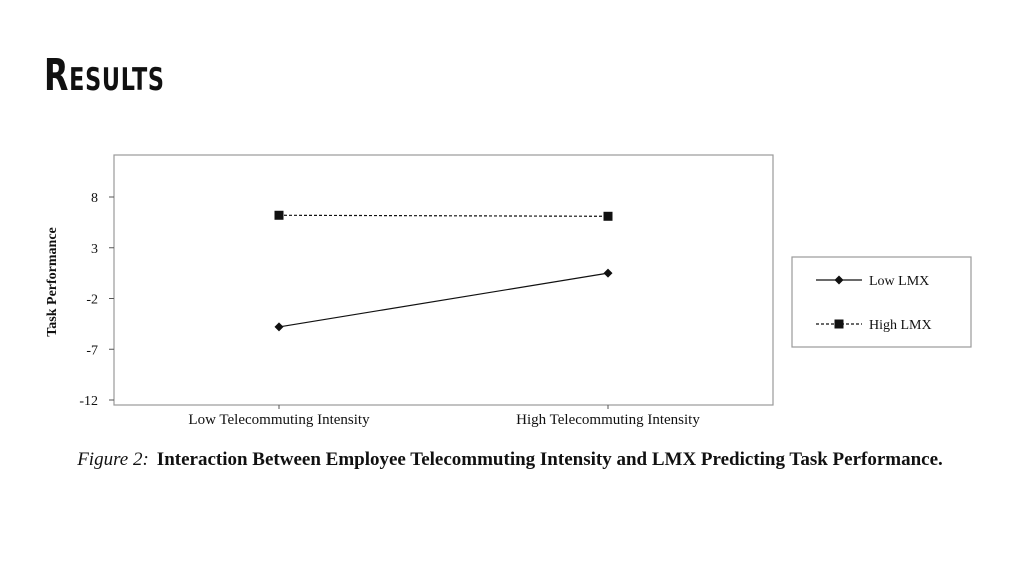  I want to click on y-tick-label: 8, so click(94, 198).